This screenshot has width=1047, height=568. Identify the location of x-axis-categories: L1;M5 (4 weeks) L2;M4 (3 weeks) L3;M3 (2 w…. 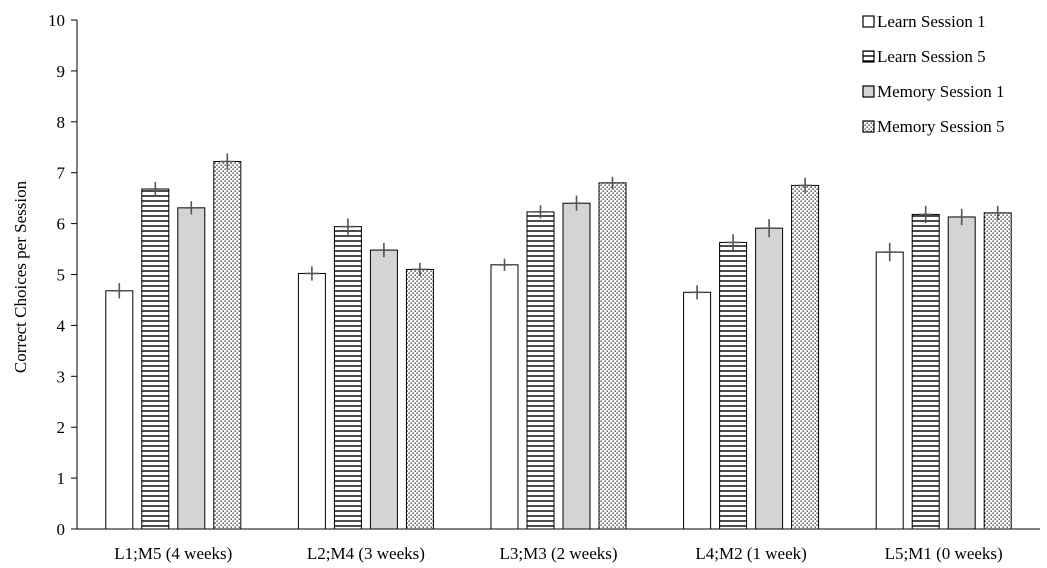
(558, 553).